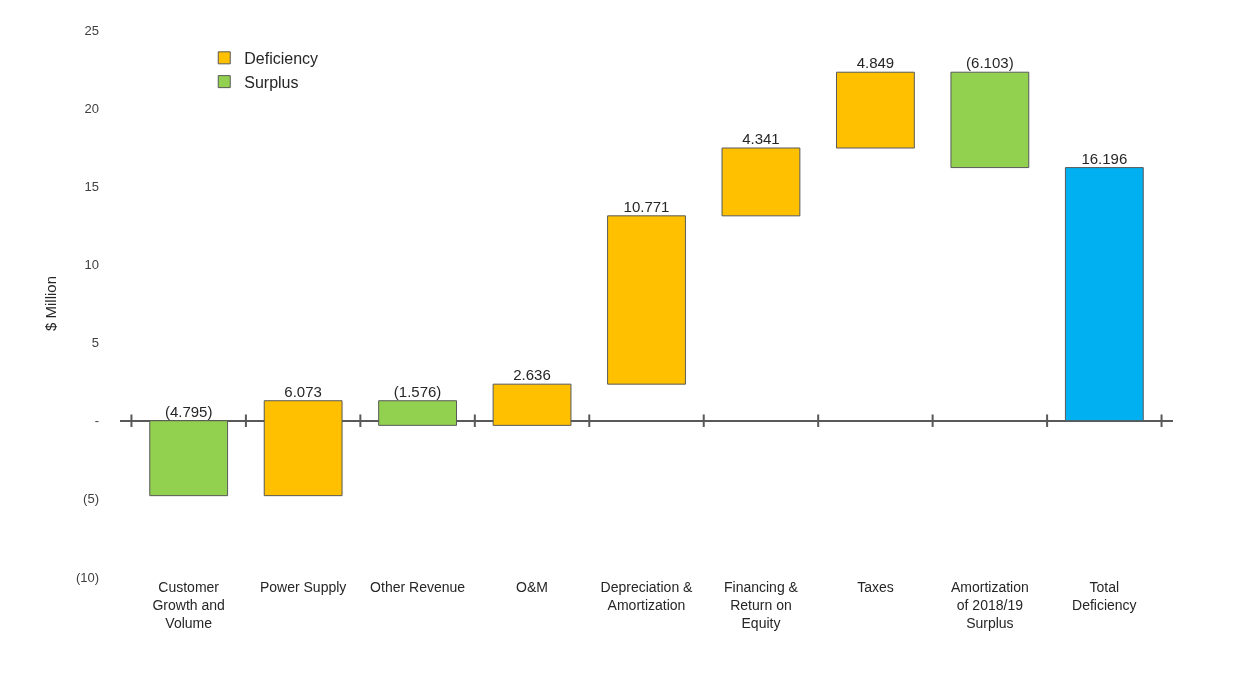 The height and width of the screenshot is (677, 1243). Describe the element at coordinates (303, 391) in the screenshot. I see `data-label: 6.073` at that location.